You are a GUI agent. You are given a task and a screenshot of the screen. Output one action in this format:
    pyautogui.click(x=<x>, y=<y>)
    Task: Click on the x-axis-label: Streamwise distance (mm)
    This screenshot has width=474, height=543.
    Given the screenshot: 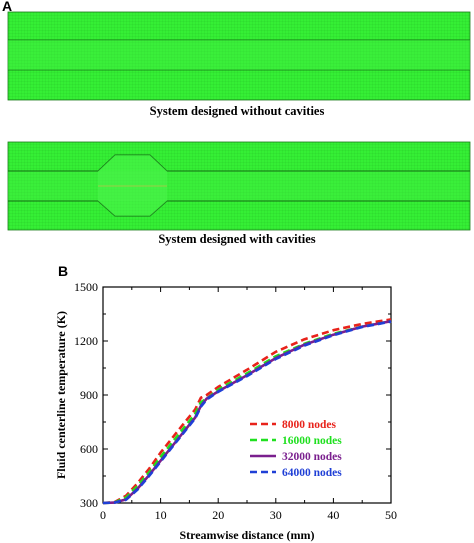 What is the action you would take?
    pyautogui.click(x=246, y=535)
    